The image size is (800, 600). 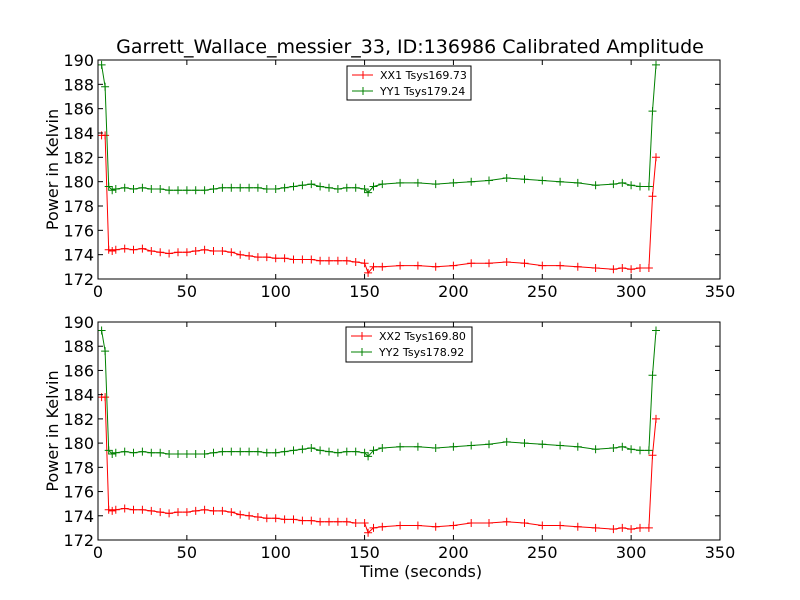 What do you see at coordinates (409, 344) in the screenshot?
I see `legend-box` at bounding box center [409, 344].